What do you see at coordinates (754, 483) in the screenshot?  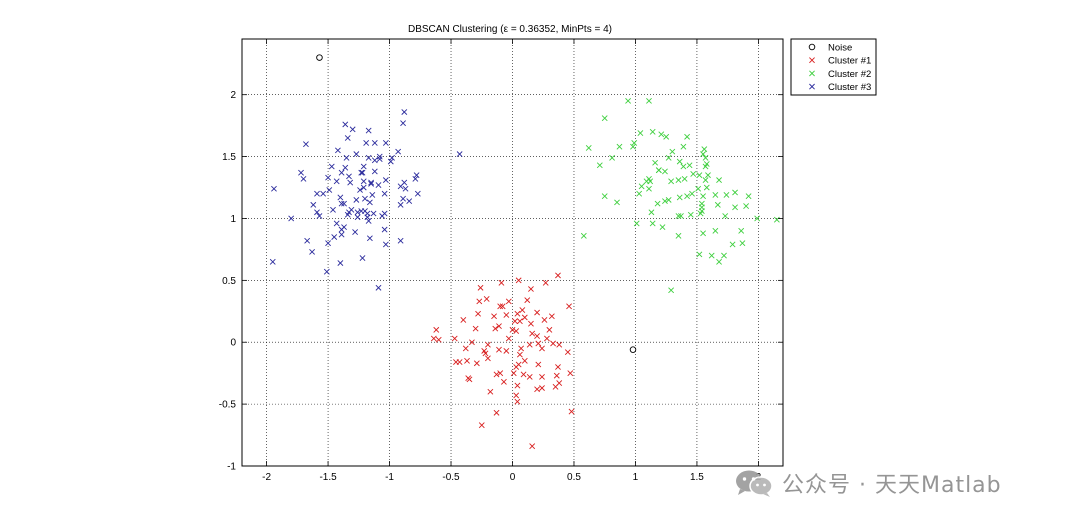 I see `wechat-icon` at bounding box center [754, 483].